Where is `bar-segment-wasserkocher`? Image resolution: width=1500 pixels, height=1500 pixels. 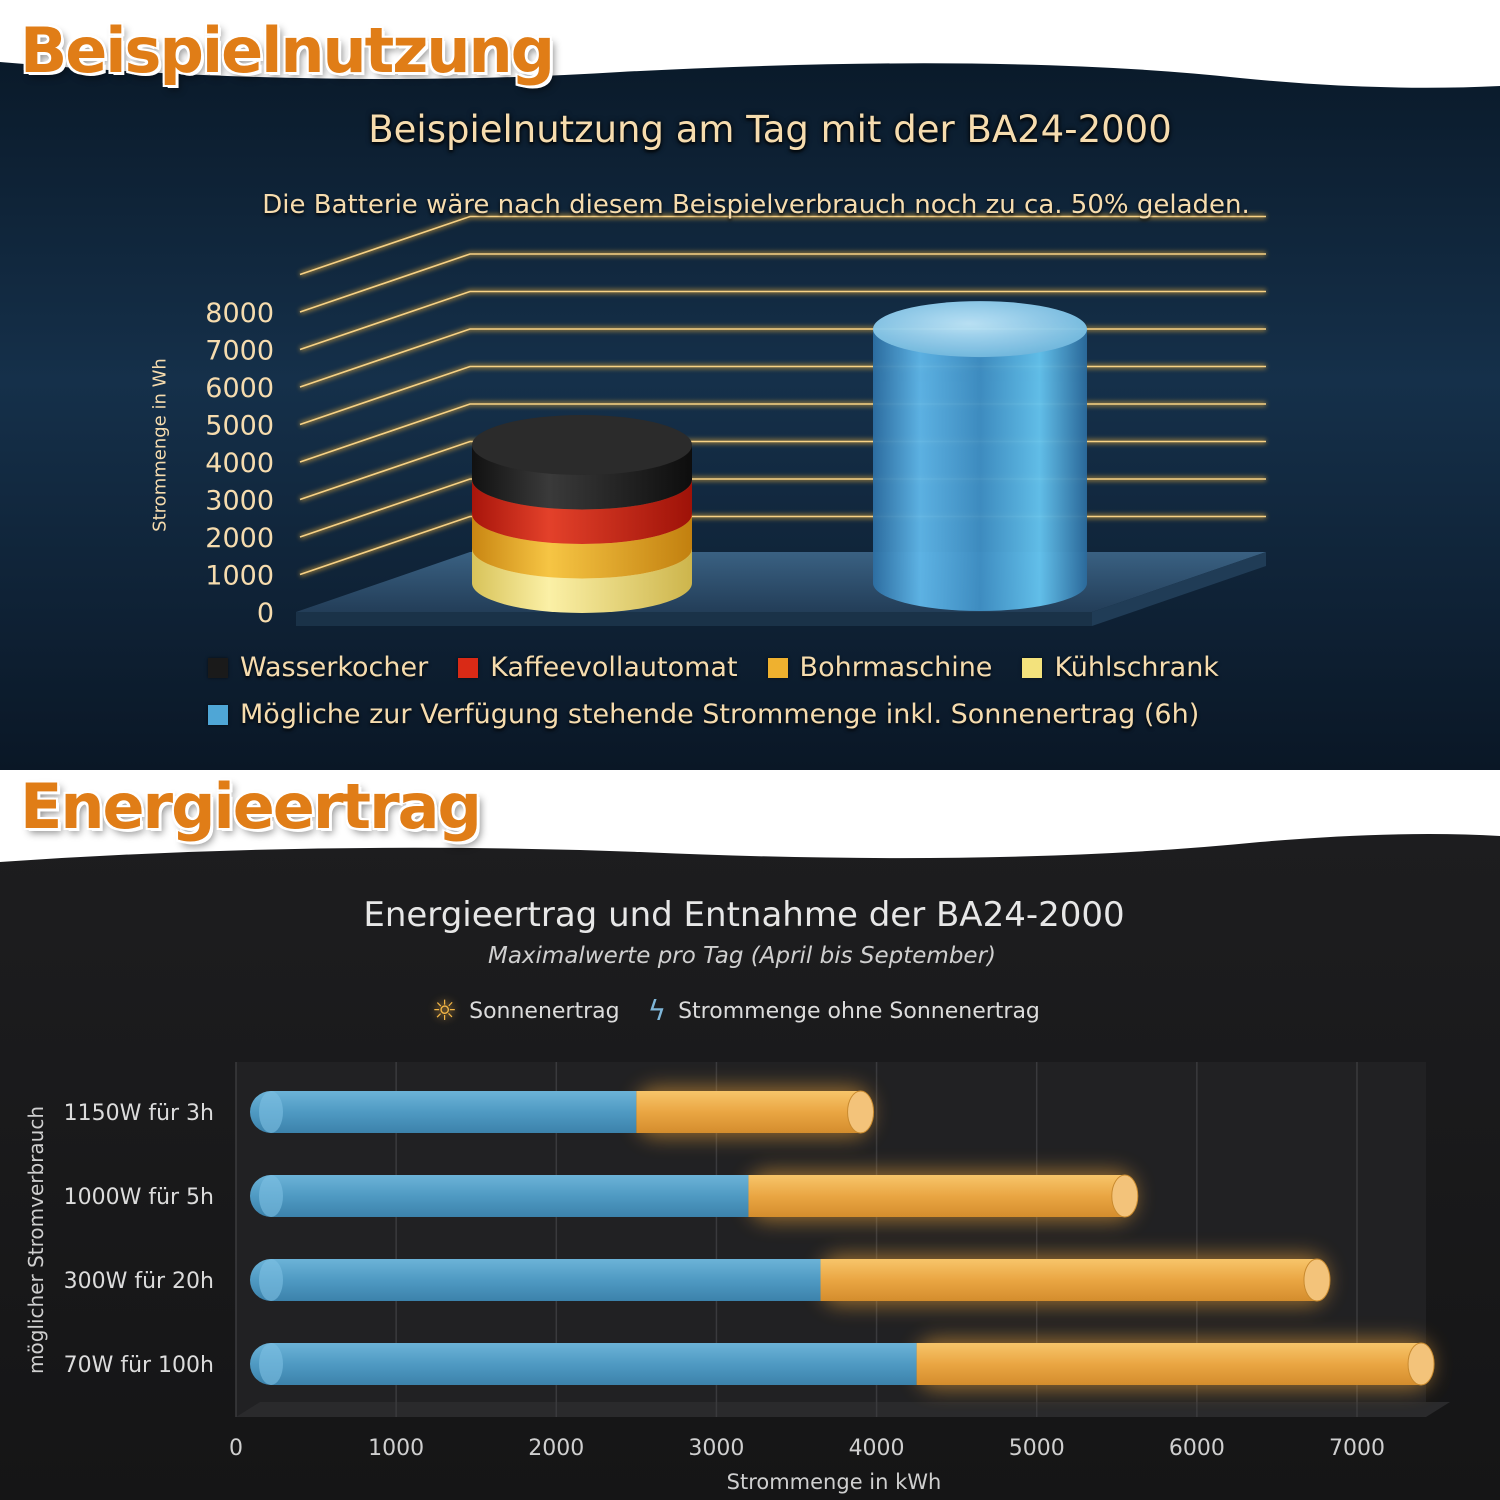 bar-segment-wasserkocher is located at coordinates (582, 462).